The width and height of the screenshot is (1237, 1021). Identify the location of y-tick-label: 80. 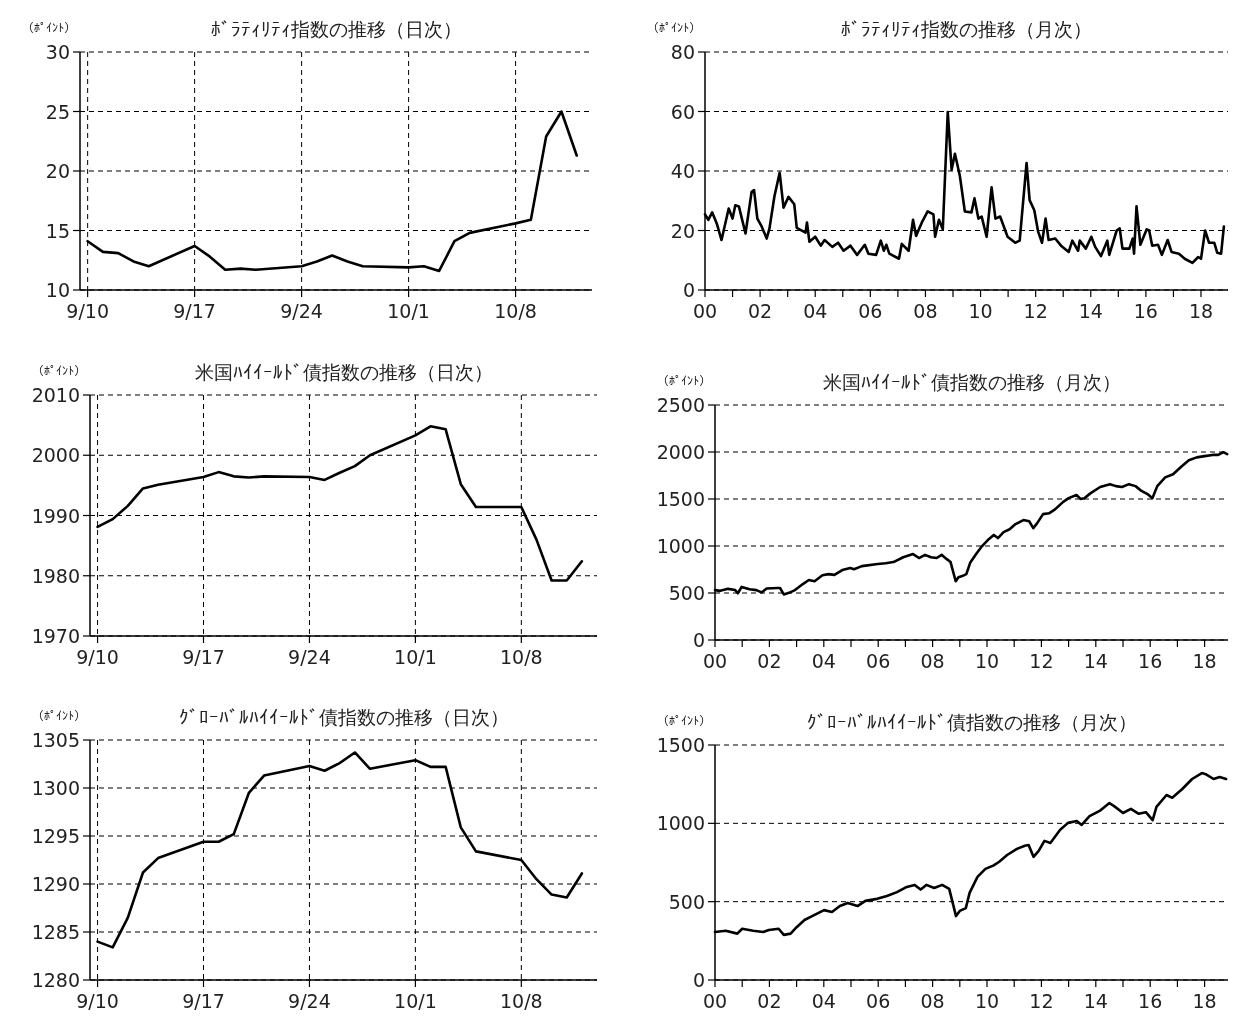
(682, 52).